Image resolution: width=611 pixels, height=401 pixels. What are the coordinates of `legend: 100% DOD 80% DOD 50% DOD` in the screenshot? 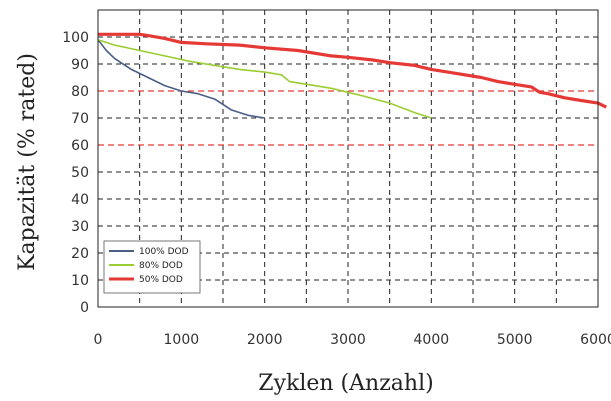 It's located at (152, 267).